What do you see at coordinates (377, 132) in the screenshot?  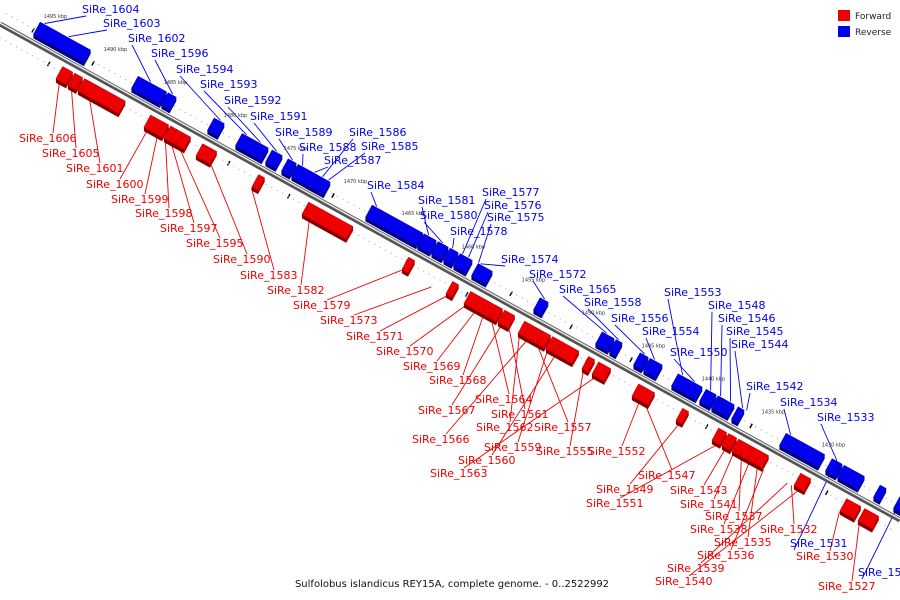 I see `gene-label: SiRe_1586` at bounding box center [377, 132].